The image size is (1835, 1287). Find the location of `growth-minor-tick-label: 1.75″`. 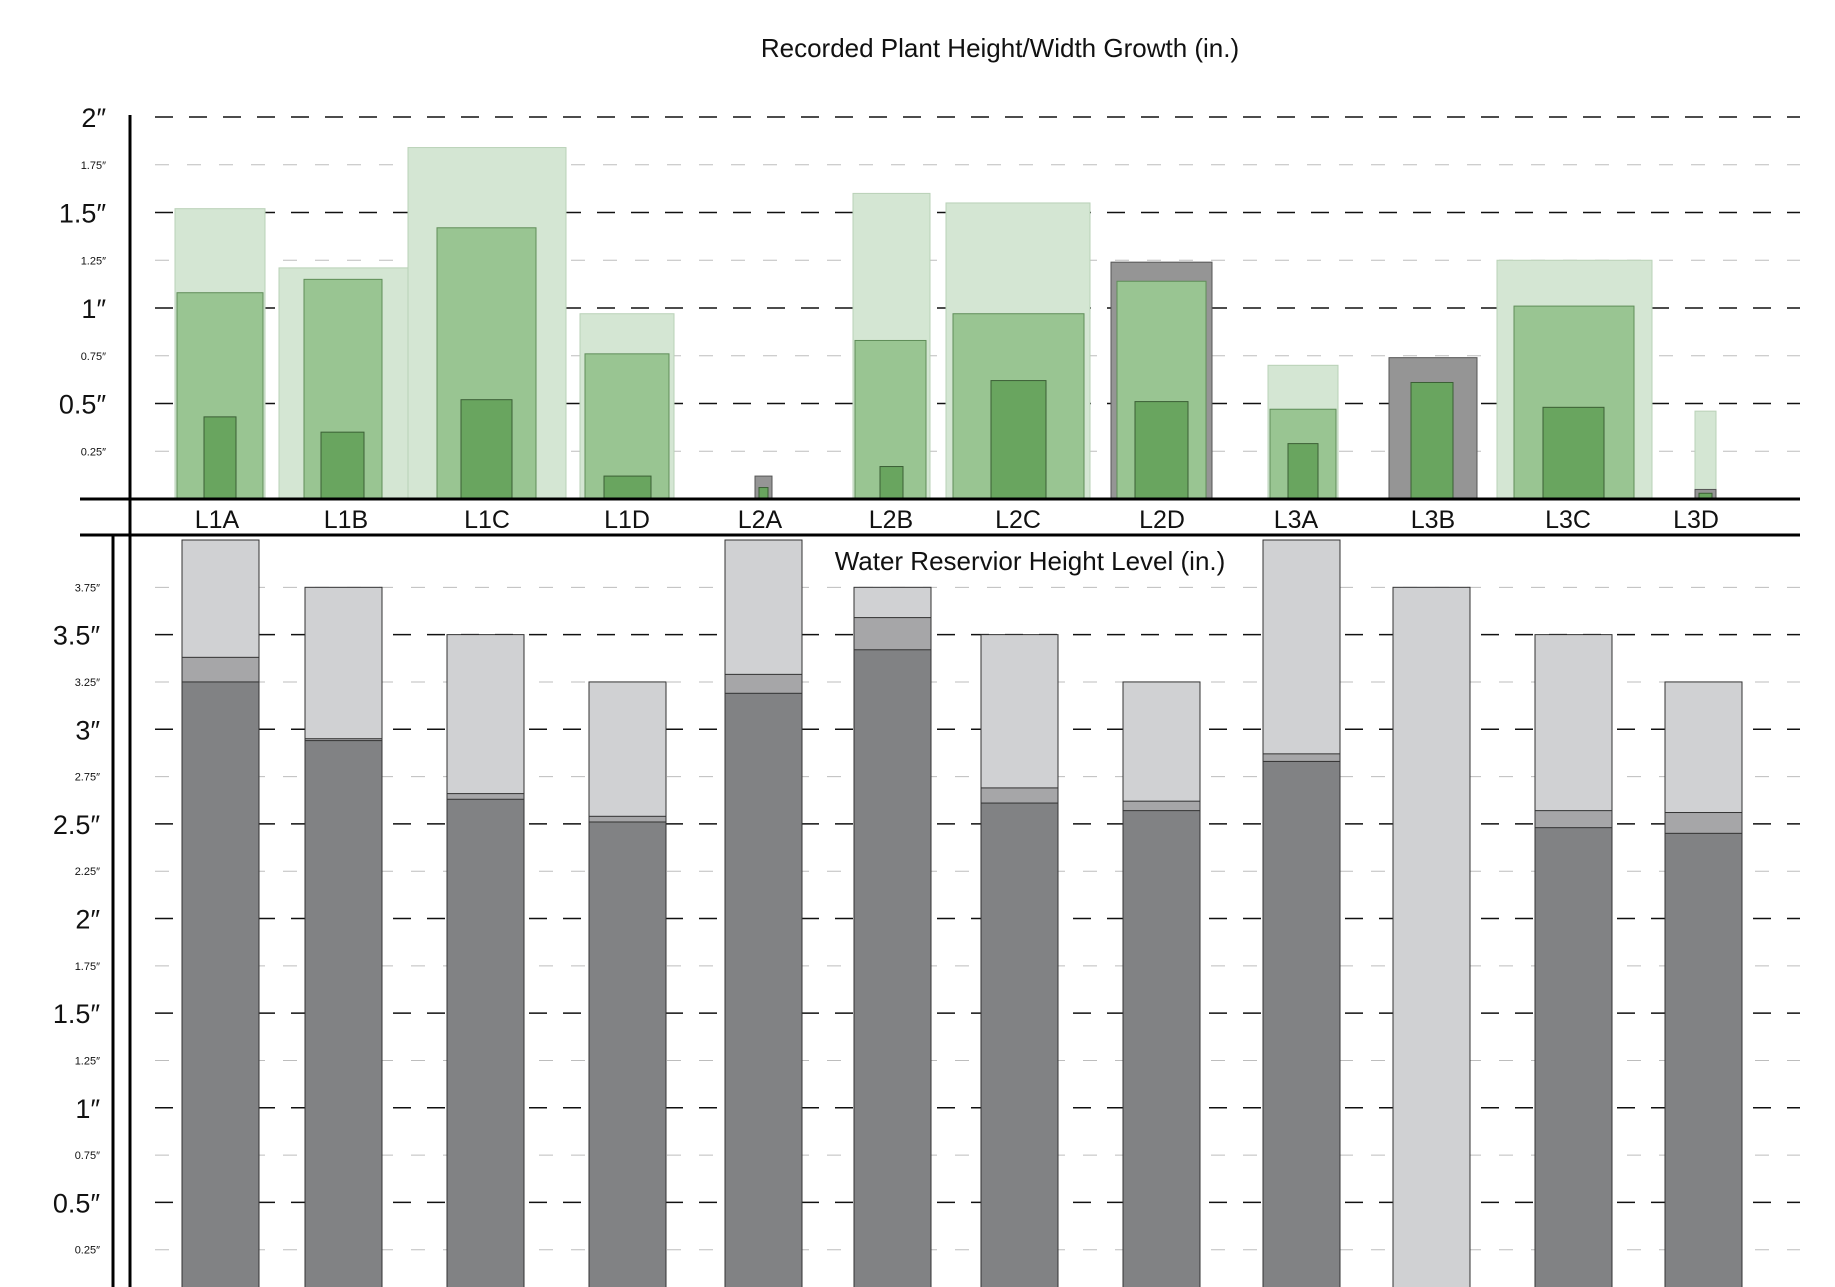

growth-minor-tick-label: 1.75″ is located at coordinates (93, 166).